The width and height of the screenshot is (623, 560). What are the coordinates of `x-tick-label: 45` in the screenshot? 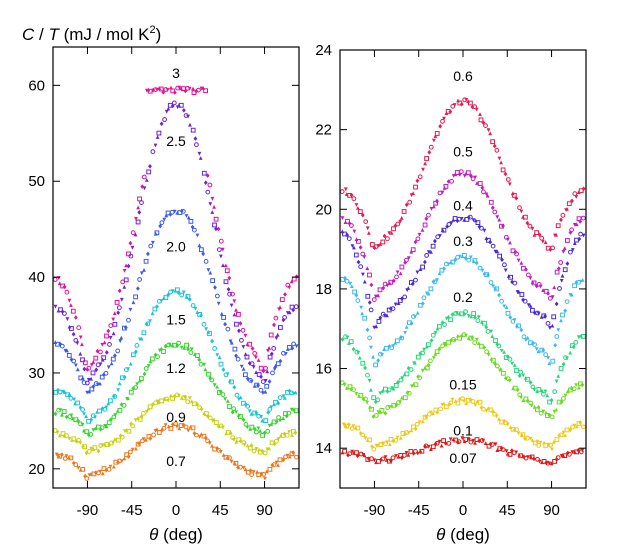 It's located at (220, 510).